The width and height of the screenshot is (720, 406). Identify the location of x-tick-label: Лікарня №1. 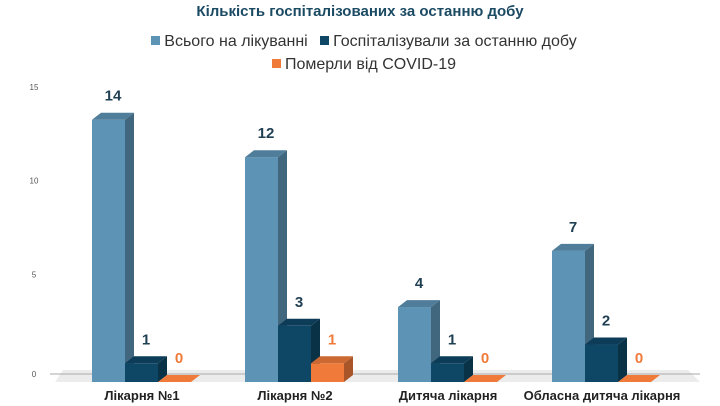
(141, 395).